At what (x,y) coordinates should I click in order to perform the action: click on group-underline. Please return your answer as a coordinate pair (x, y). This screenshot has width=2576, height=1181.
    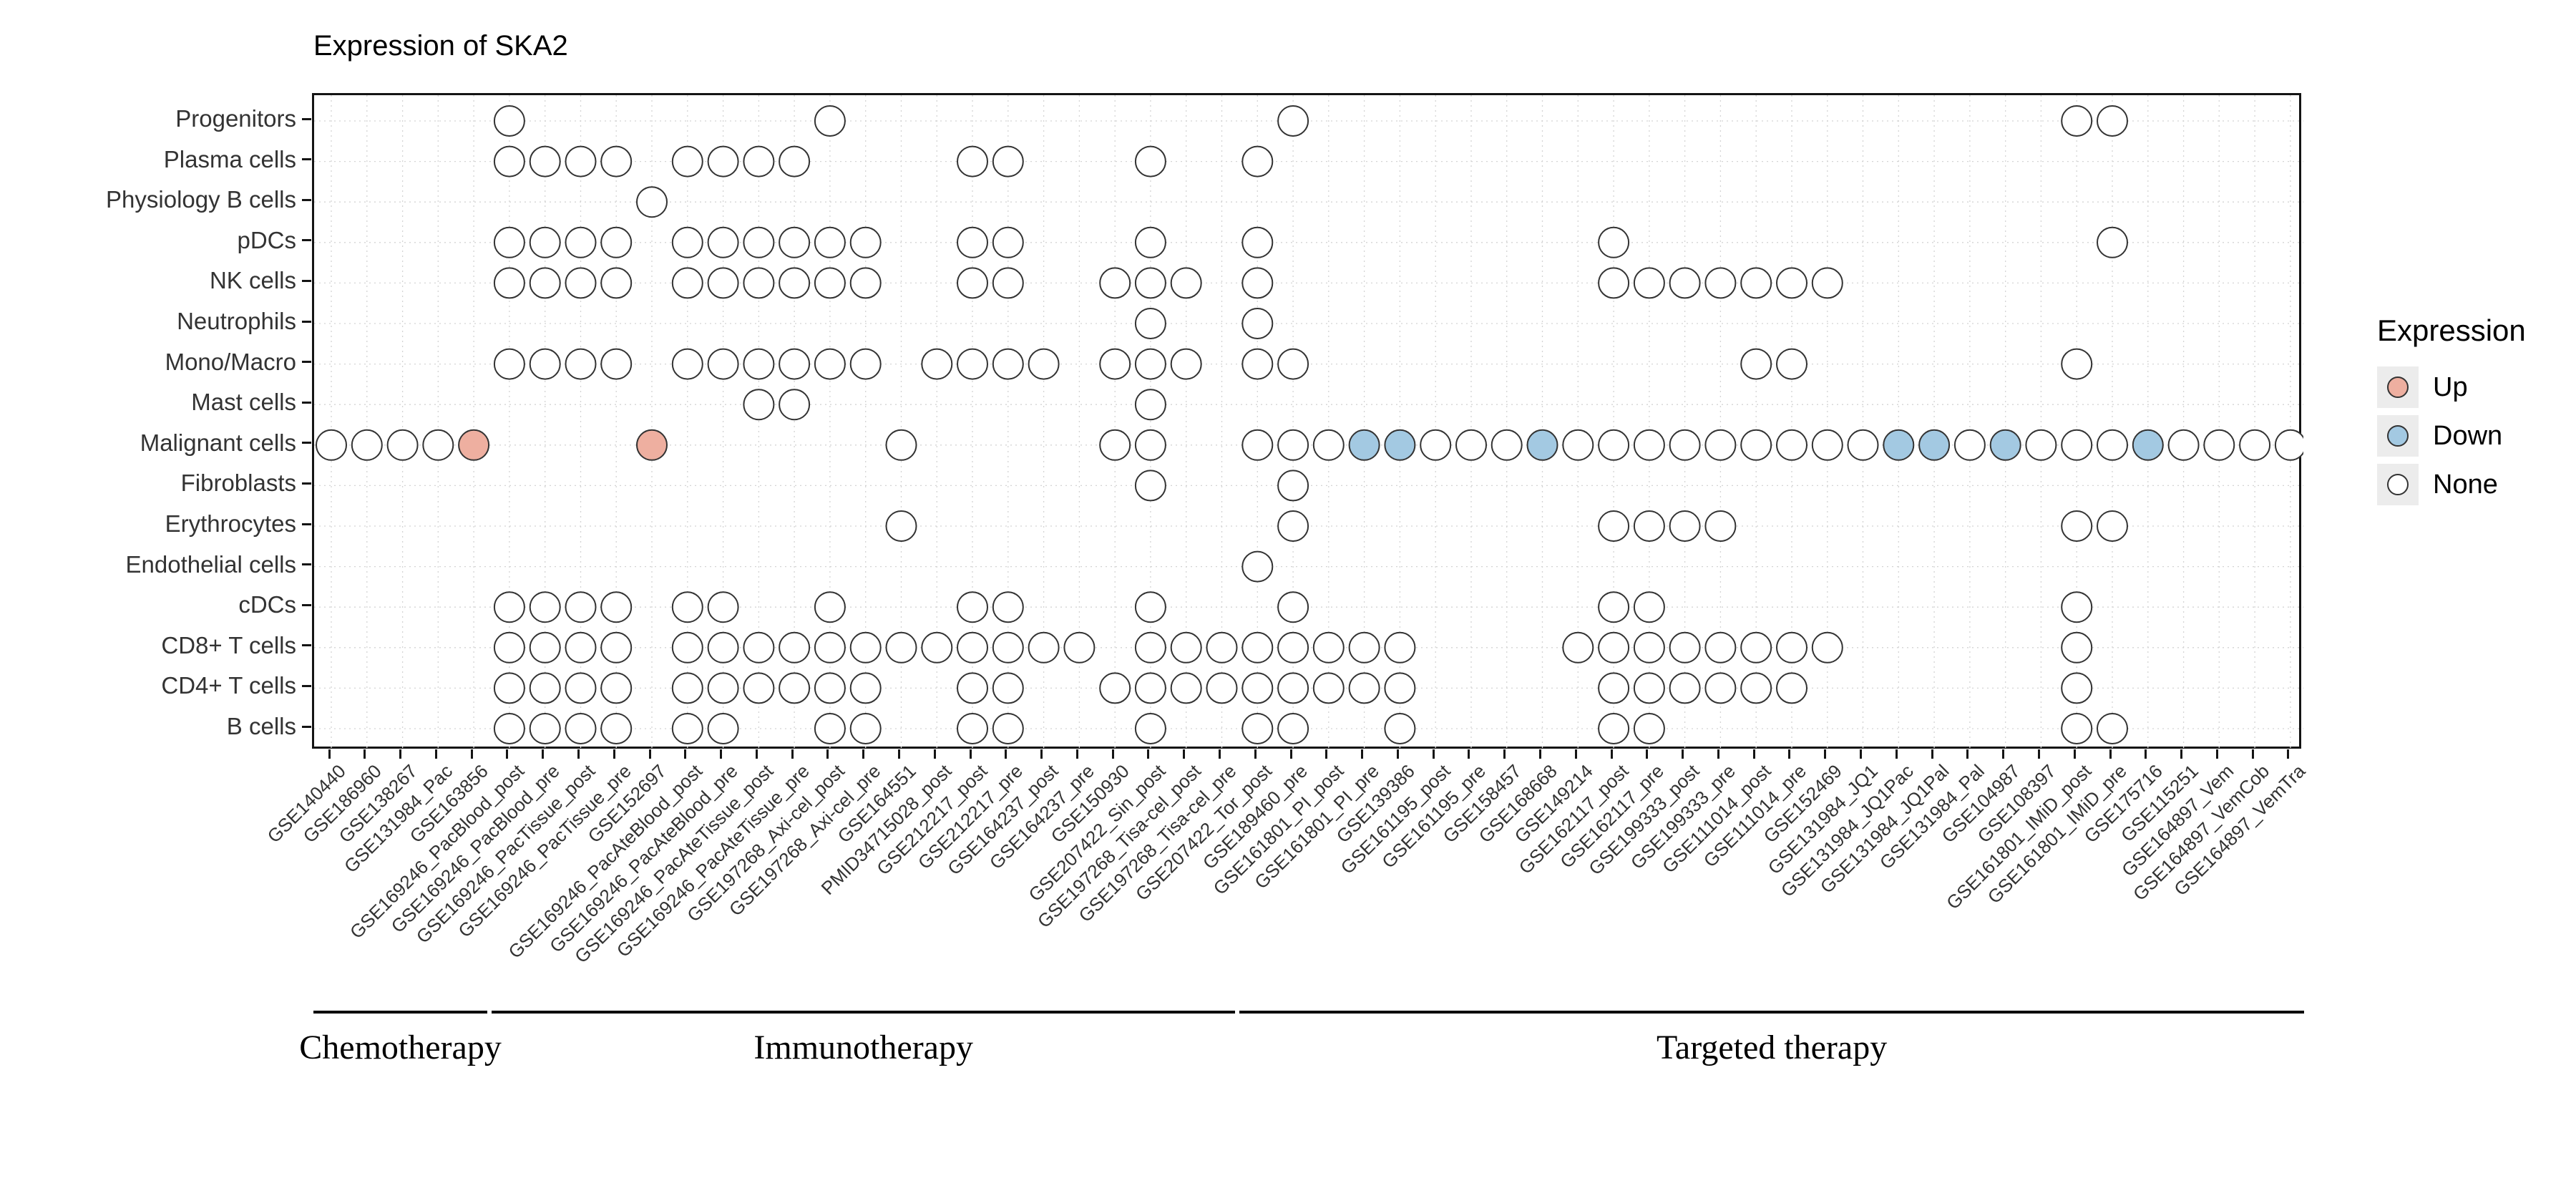
    Looking at the image, I should click on (863, 1012).